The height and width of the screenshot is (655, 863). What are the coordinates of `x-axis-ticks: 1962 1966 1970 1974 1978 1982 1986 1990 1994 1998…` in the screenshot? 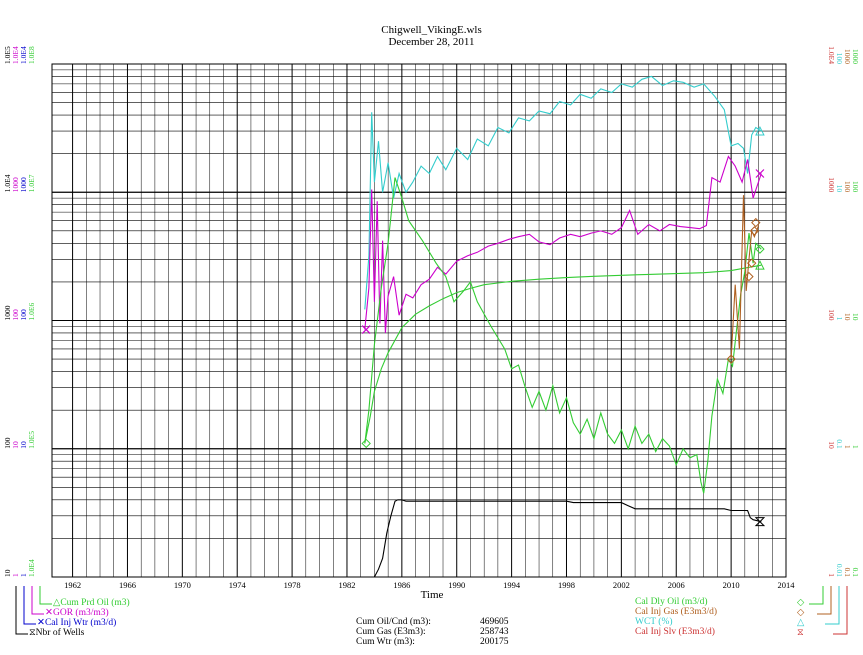 It's located at (429, 585).